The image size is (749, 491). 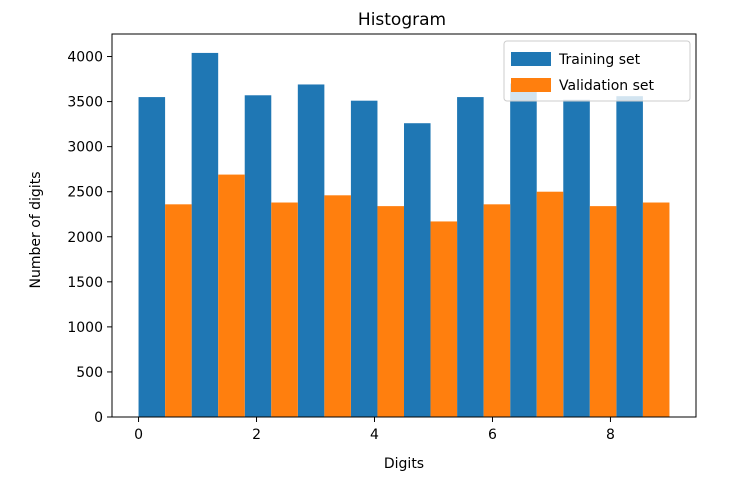 What do you see at coordinates (85, 148) in the screenshot?
I see `y-tick-label: 3000` at bounding box center [85, 148].